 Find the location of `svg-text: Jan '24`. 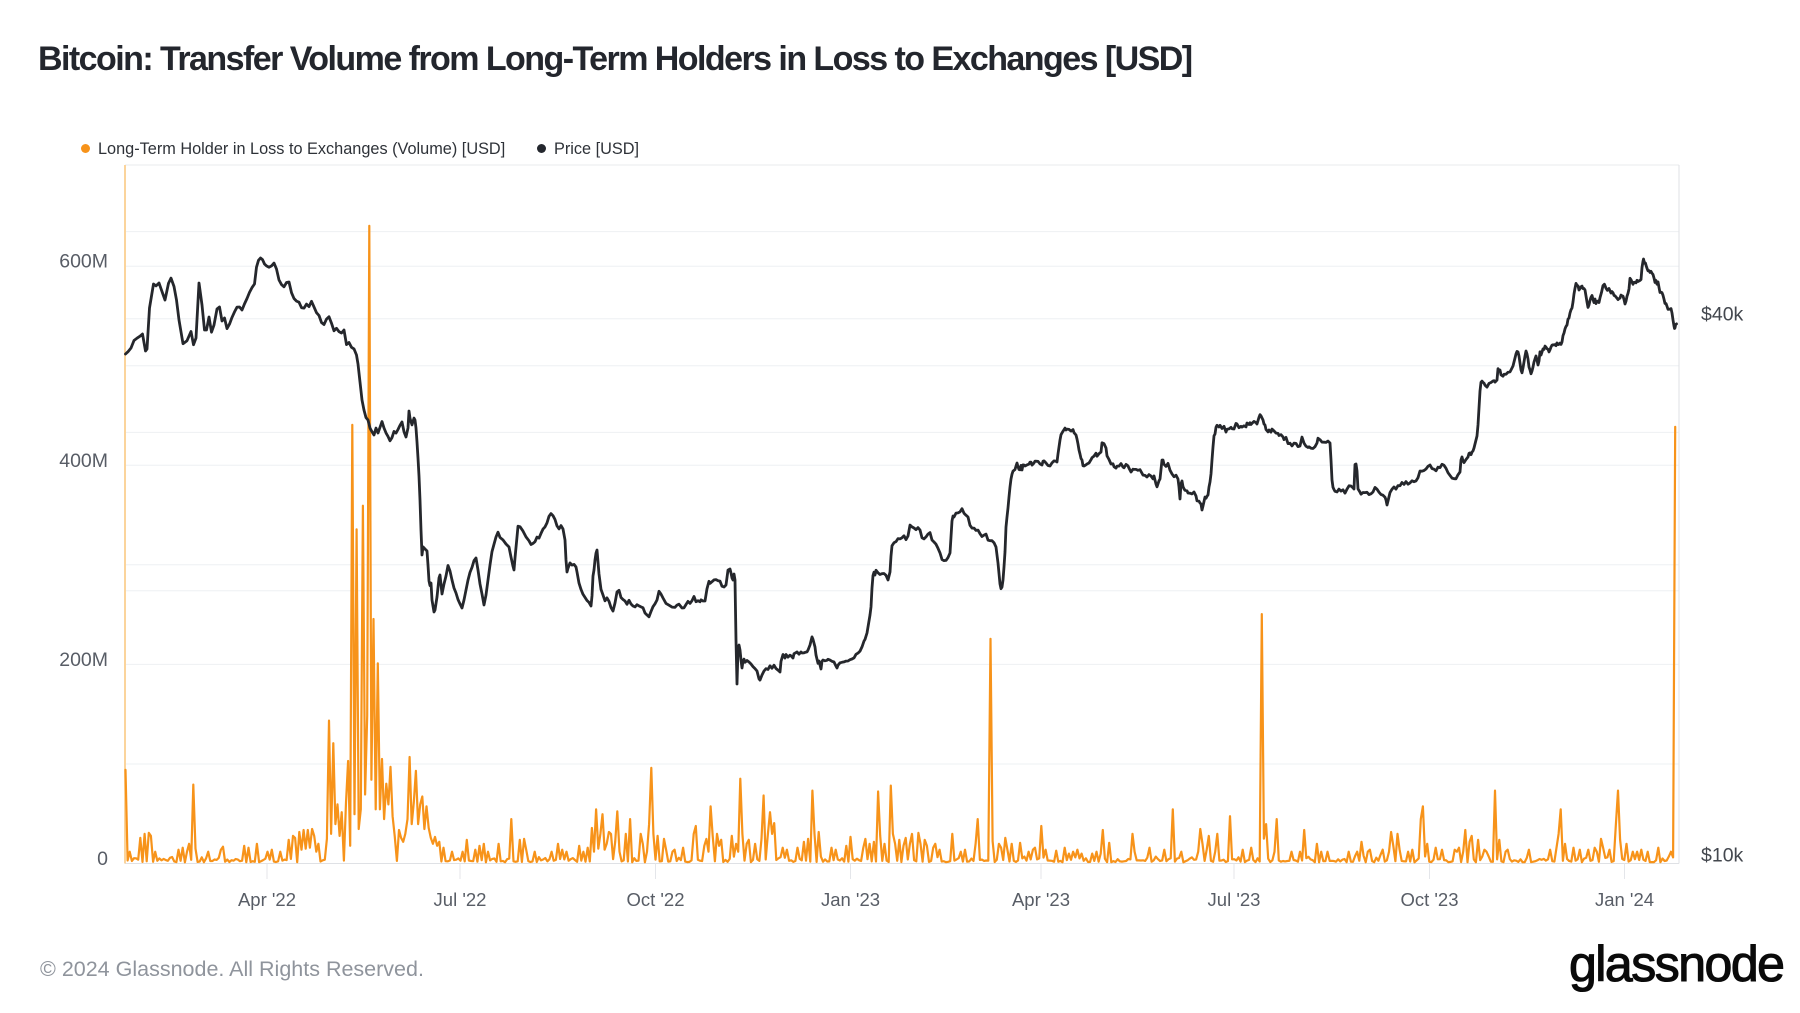

svg-text: Jan '24 is located at coordinates (1624, 899).